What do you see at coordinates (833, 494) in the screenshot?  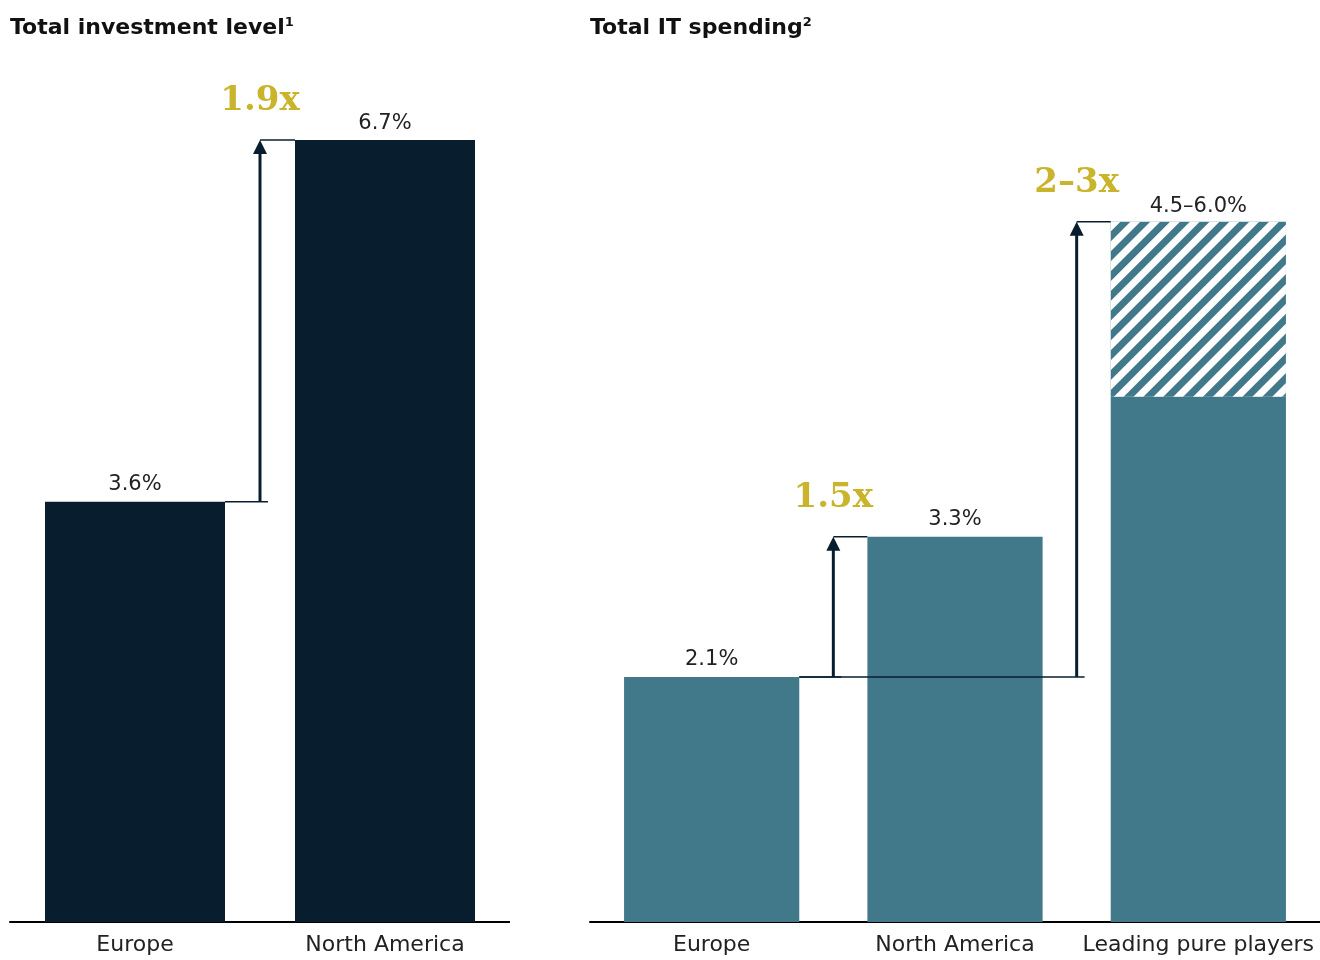 I see `annotation: 1.5x` at bounding box center [833, 494].